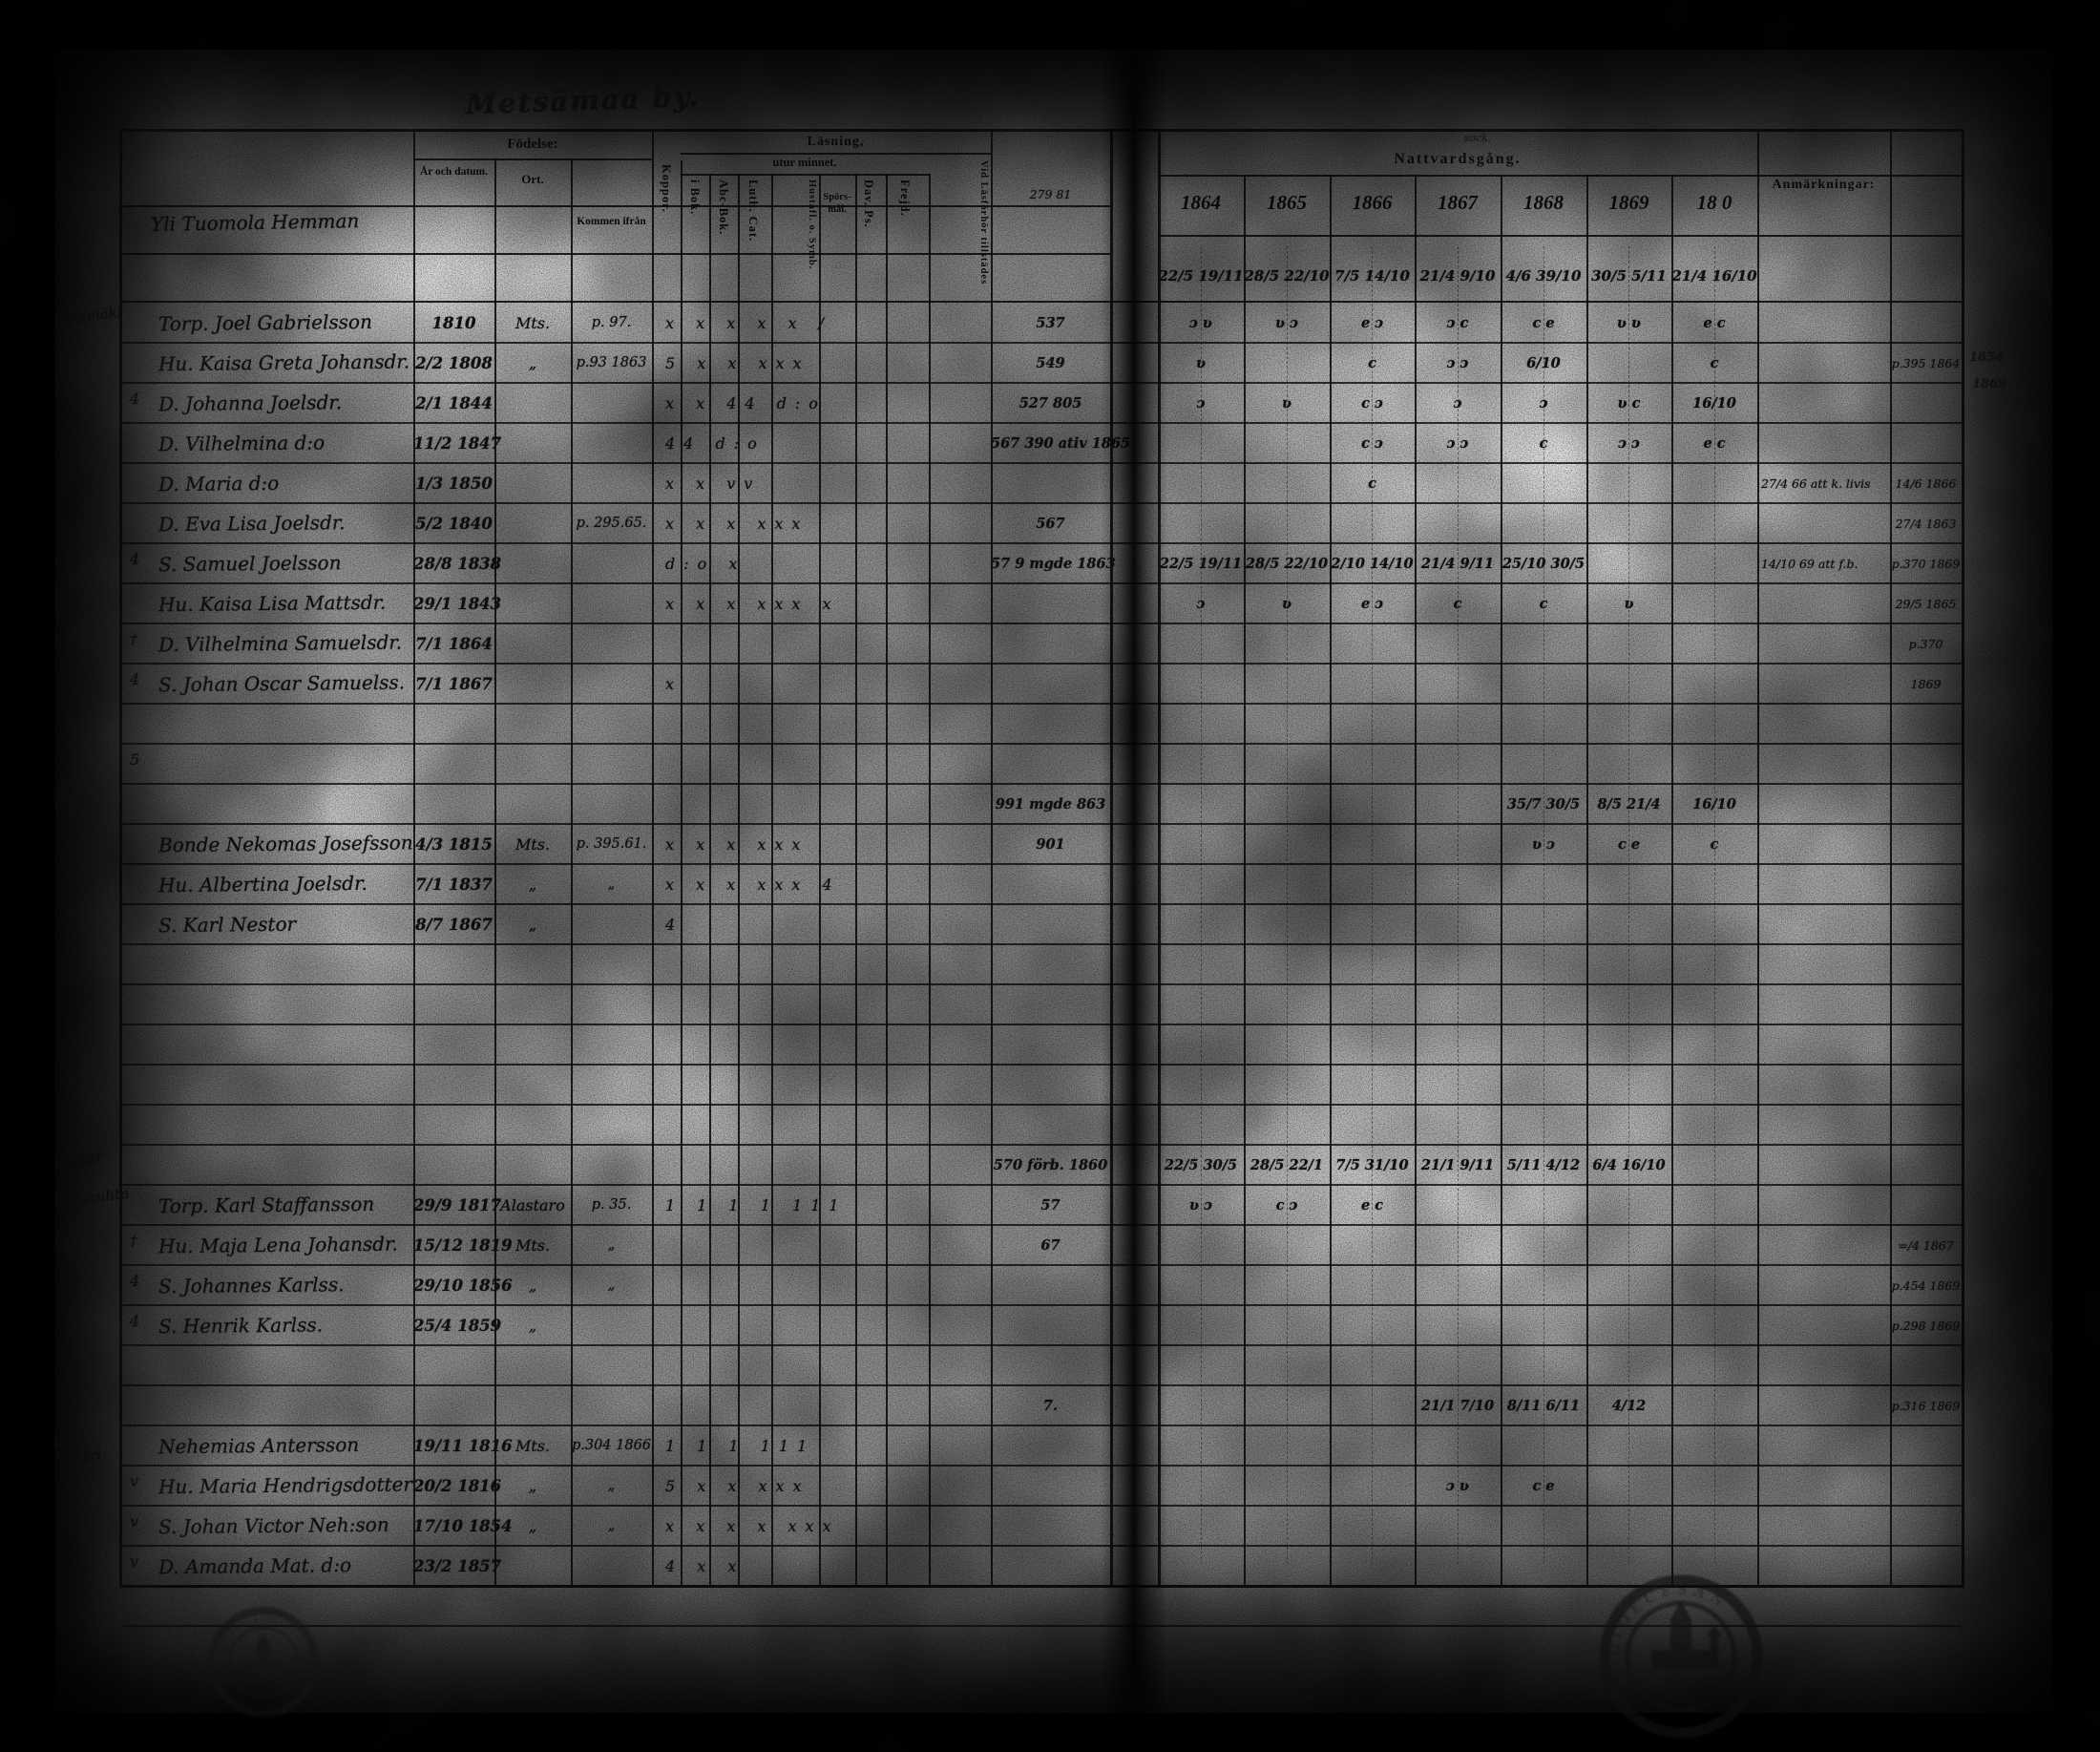 This screenshot has height=1752, width=2100. Describe the element at coordinates (1286, 403) in the screenshot. I see `communion-cell-1865: ʋ` at that location.